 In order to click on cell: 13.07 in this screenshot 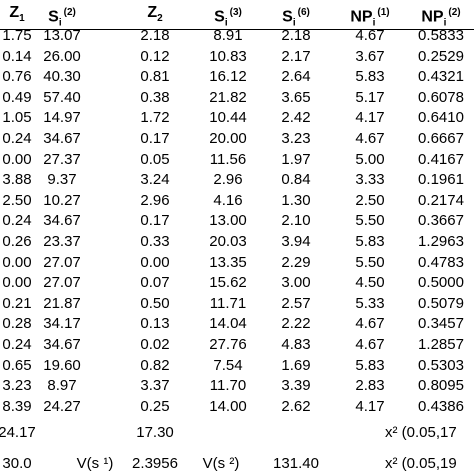, I will do `click(62, 35)`.